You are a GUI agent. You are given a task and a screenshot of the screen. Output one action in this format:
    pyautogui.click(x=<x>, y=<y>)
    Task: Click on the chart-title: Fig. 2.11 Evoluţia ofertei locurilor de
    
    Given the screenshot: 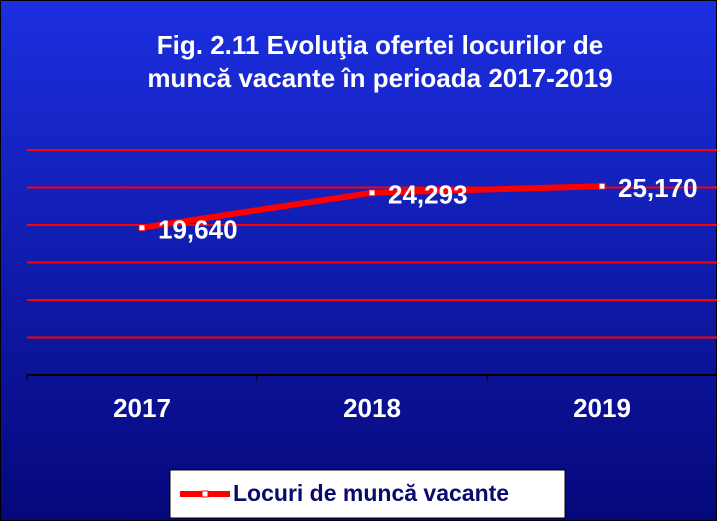 What is the action you would take?
    pyautogui.click(x=380, y=45)
    